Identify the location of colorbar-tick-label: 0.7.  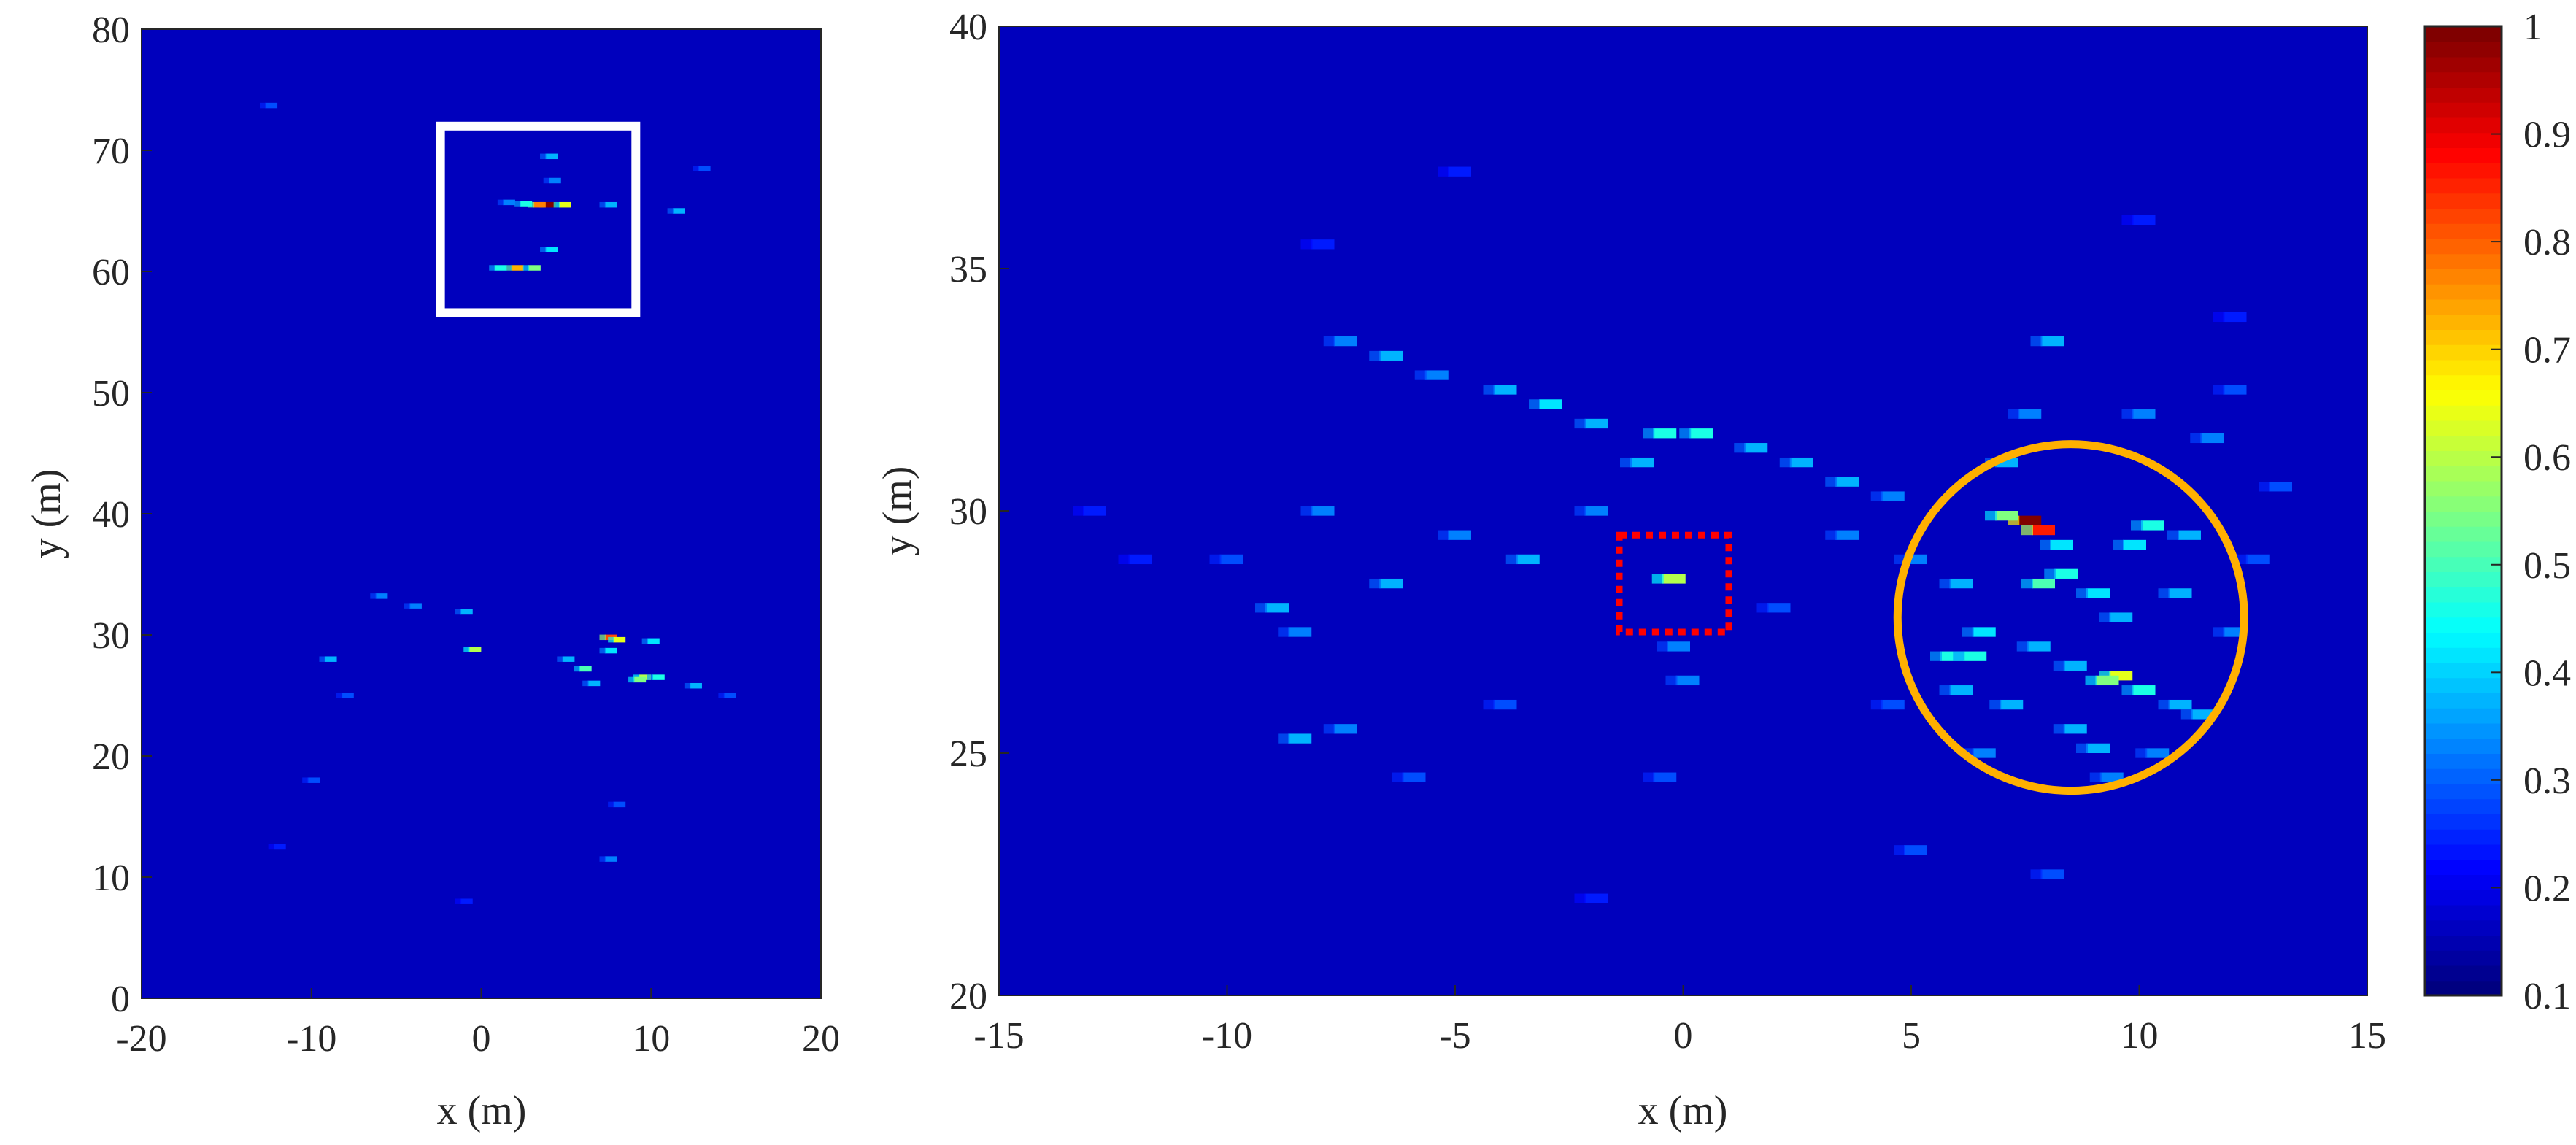
(2547, 350).